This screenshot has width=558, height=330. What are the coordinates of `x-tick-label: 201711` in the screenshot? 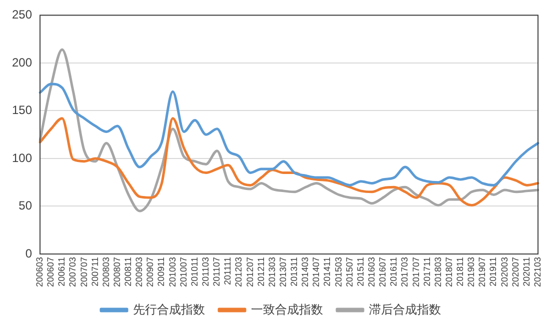 It's located at (427, 271).